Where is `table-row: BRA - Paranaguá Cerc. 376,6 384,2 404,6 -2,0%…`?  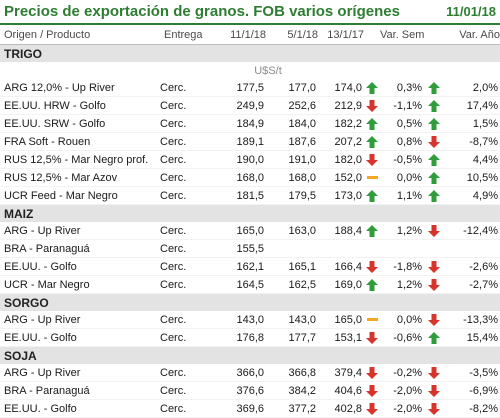 table-row: BRA - Paranaguá Cerc. 376,6 384,2 404,6 -2,0%… is located at coordinates (250, 390).